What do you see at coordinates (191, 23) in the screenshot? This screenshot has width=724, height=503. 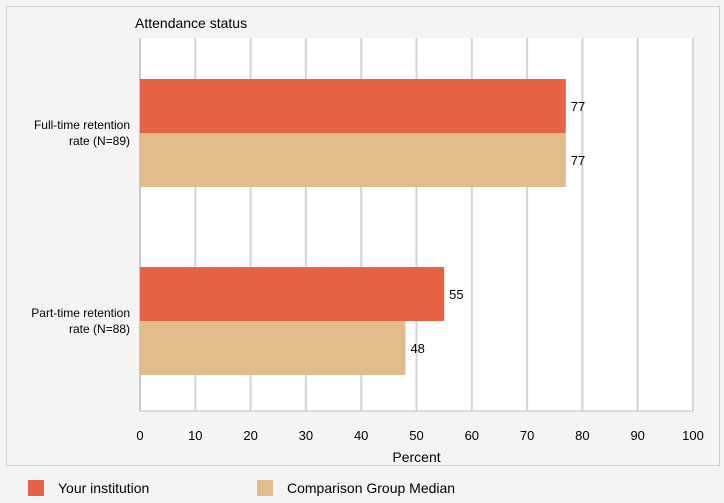 I see `chart-title: Attendance status` at bounding box center [191, 23].